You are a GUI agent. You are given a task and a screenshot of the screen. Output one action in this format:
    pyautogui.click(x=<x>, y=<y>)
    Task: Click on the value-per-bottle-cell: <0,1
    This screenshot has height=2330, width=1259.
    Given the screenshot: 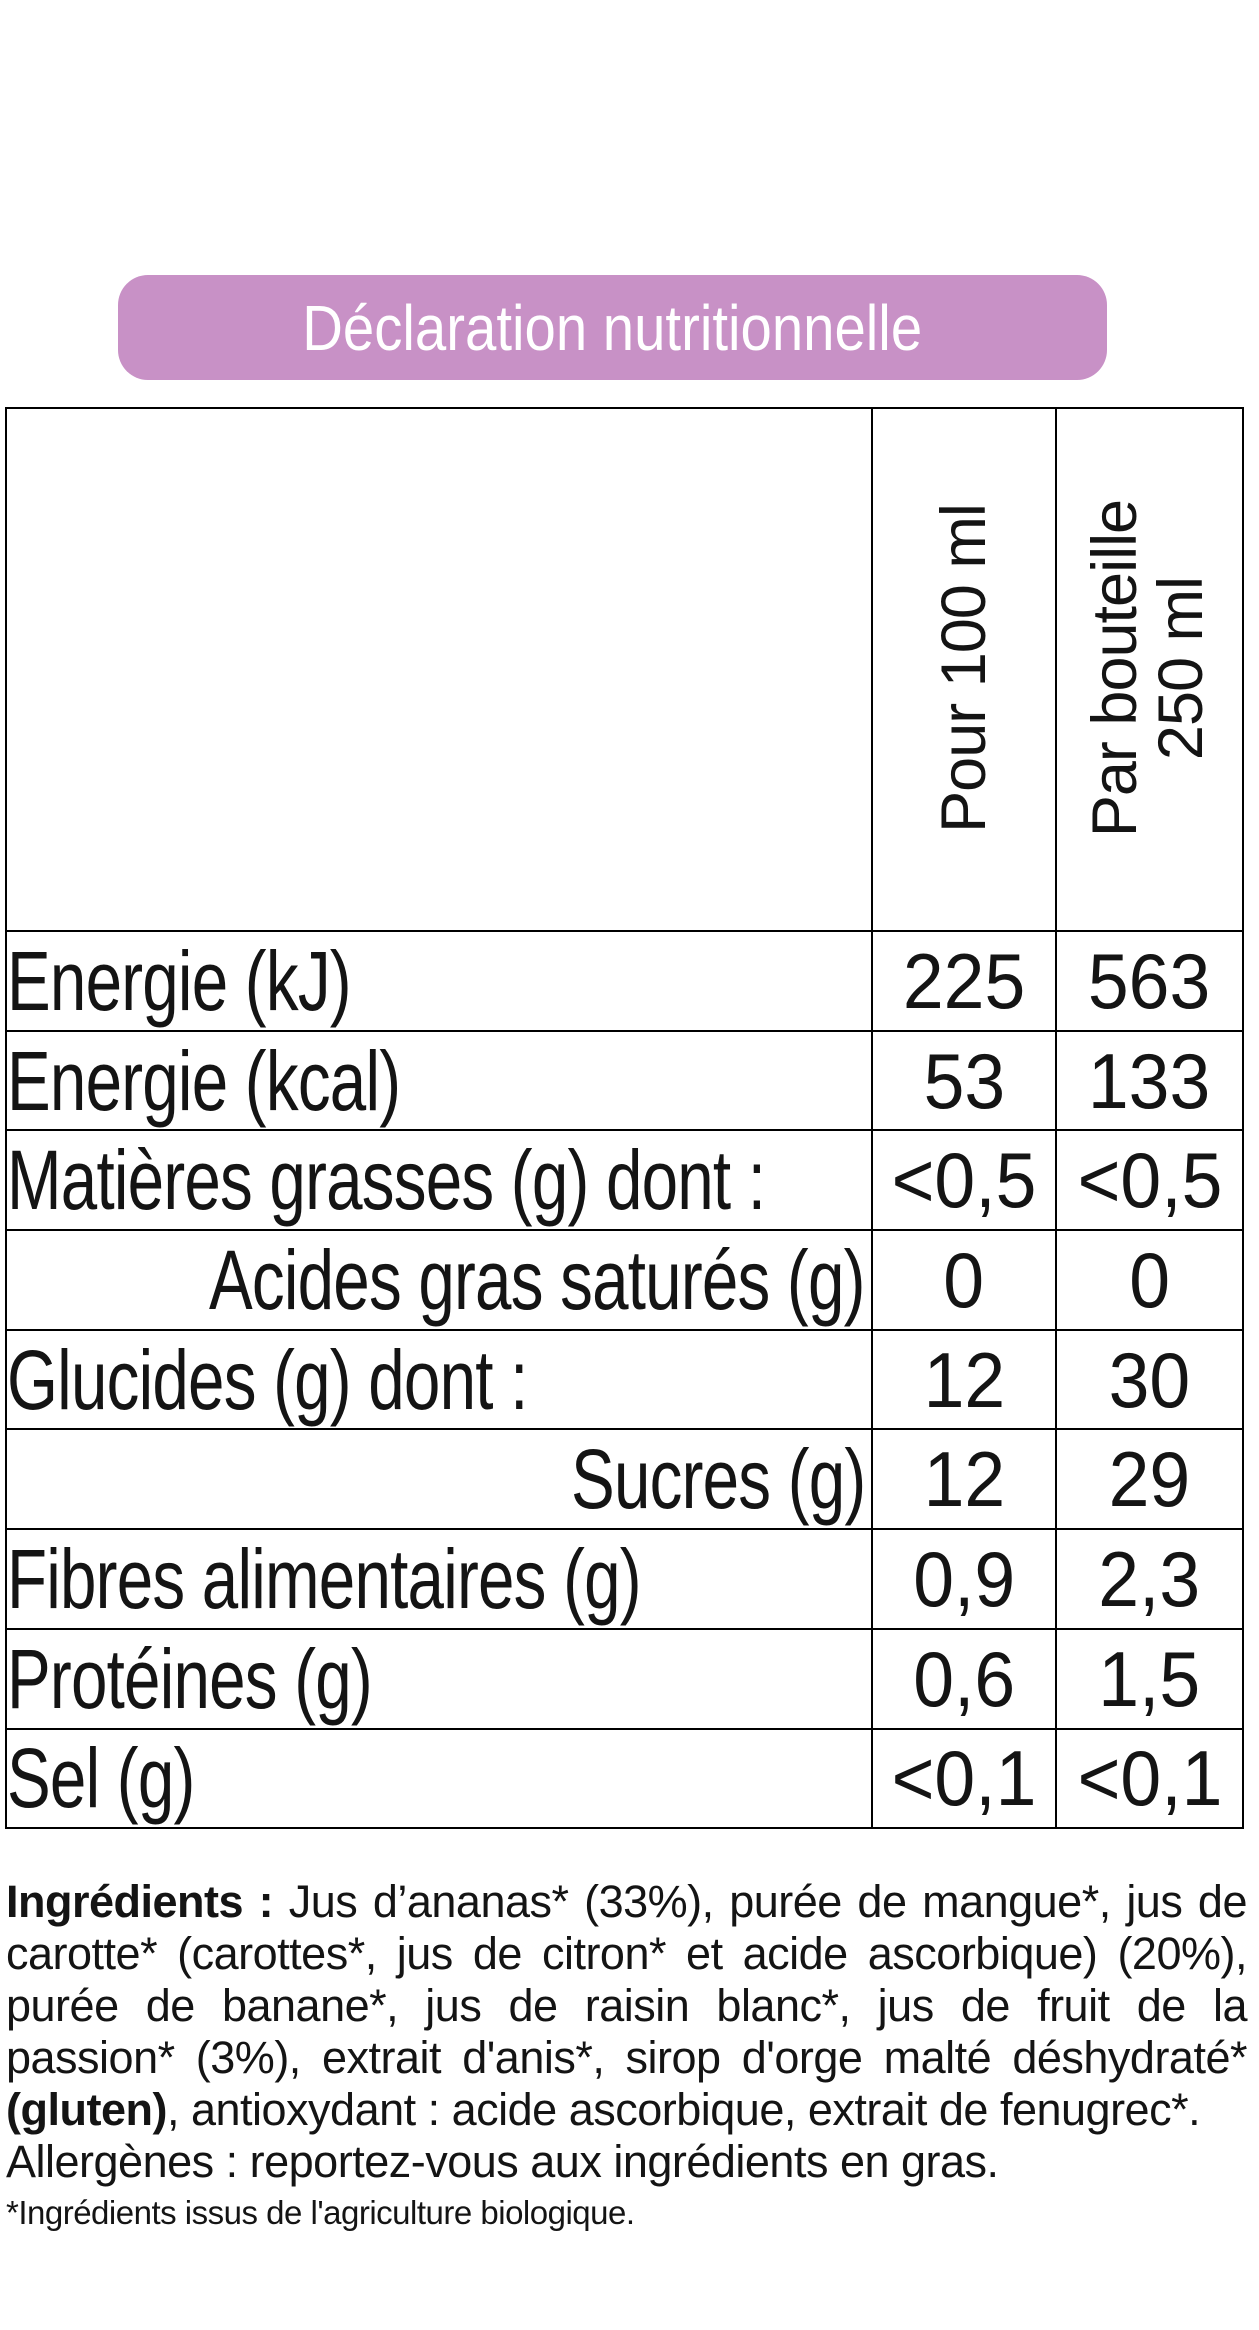 What is the action you would take?
    pyautogui.click(x=1149, y=1778)
    